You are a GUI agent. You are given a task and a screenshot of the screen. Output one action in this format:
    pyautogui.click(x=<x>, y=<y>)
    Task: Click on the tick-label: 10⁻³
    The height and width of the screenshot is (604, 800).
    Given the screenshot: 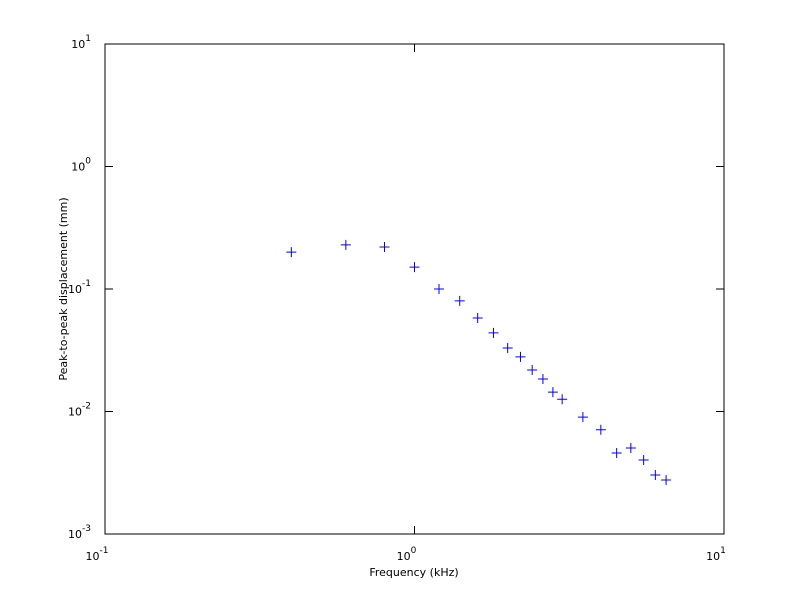 What is the action you would take?
    pyautogui.click(x=79, y=532)
    